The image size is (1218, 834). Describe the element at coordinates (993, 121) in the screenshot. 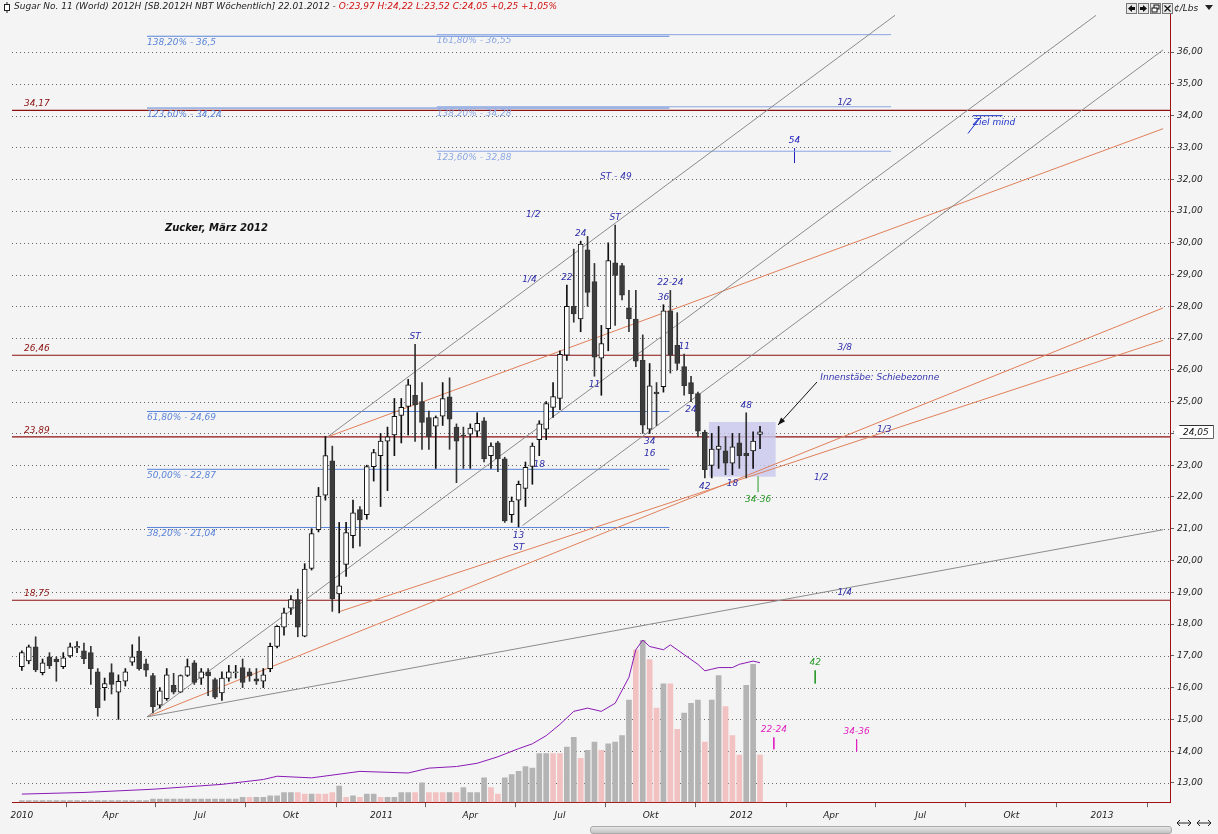

I see `series-label: Ziel mind` at that location.